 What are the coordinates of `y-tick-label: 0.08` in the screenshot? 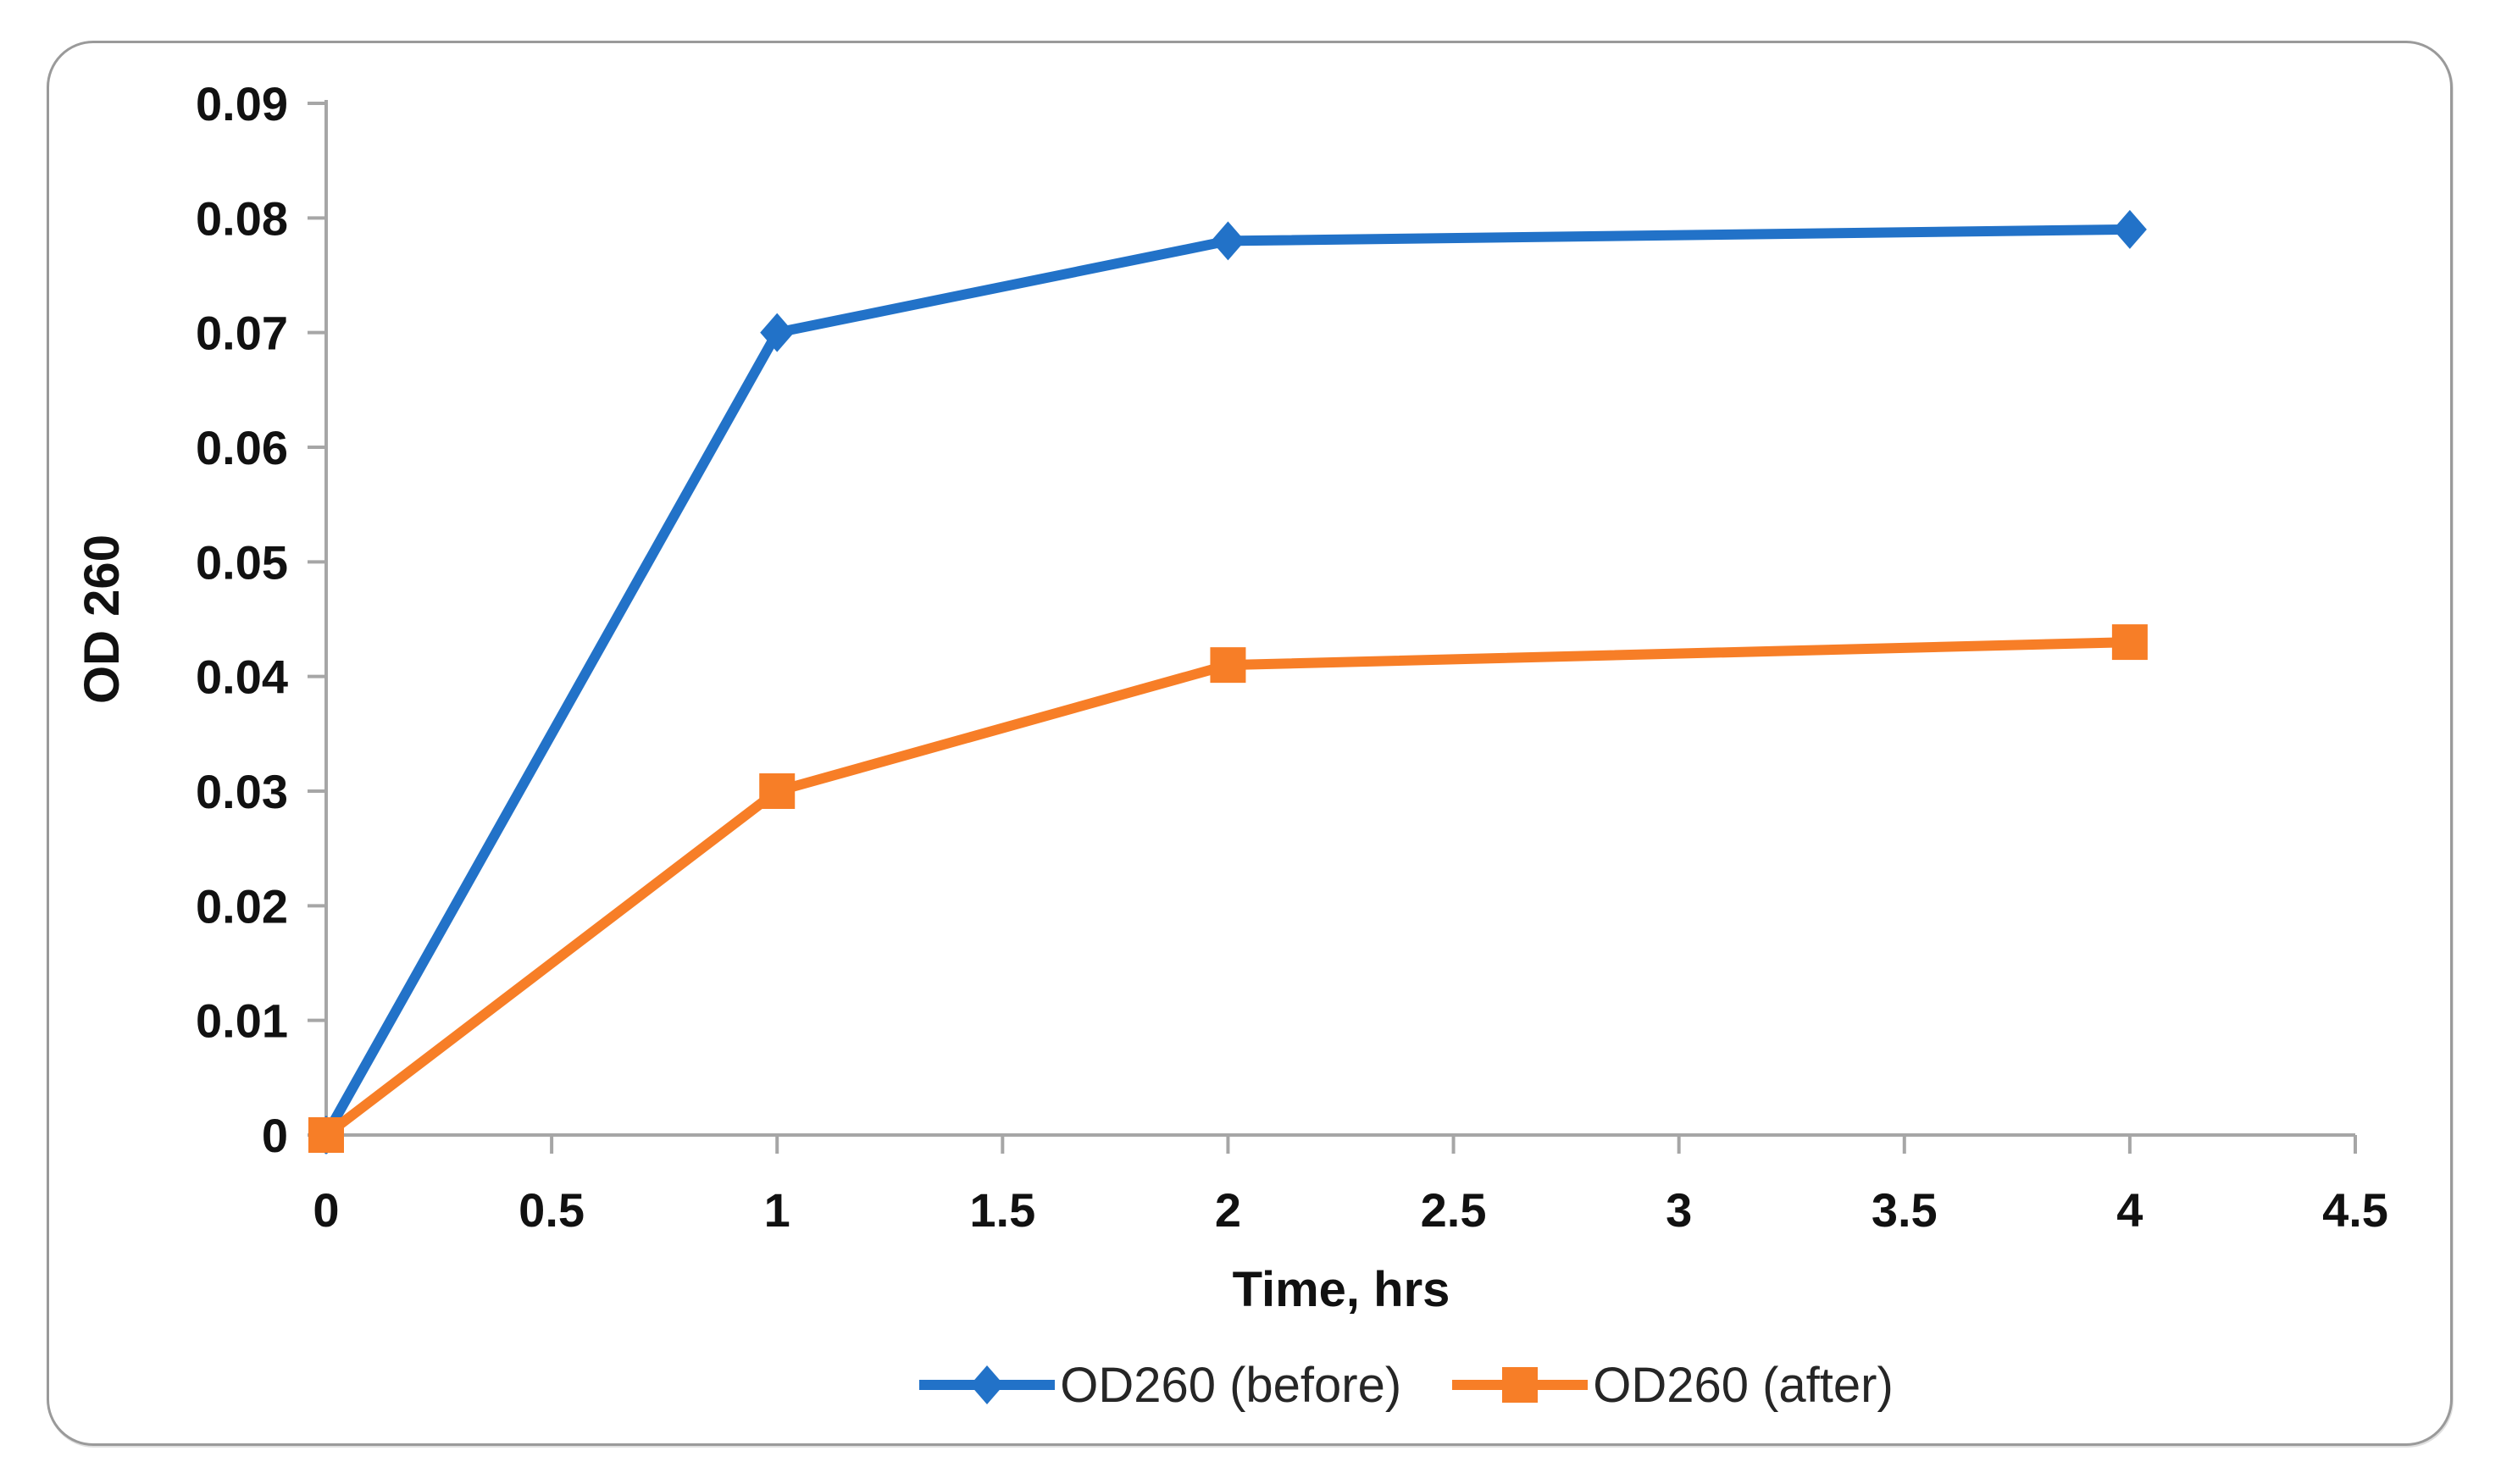 It's located at (242, 218).